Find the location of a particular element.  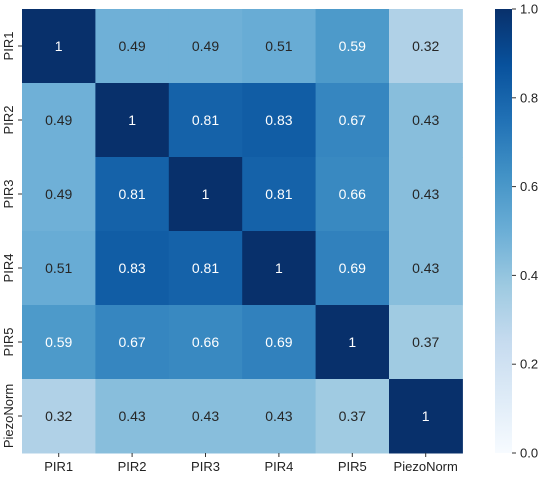

colorbar-tick-label: 0.0 is located at coordinates (529, 453).